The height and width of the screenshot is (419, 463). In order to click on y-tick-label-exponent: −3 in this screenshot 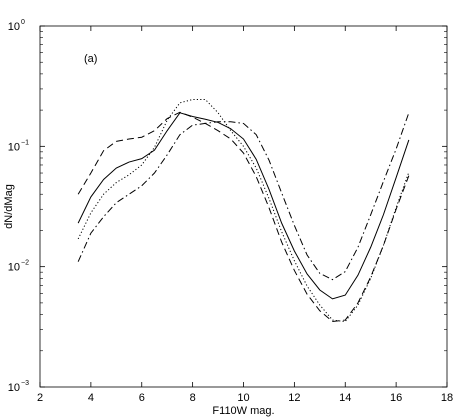, I will do `click(25, 383)`.